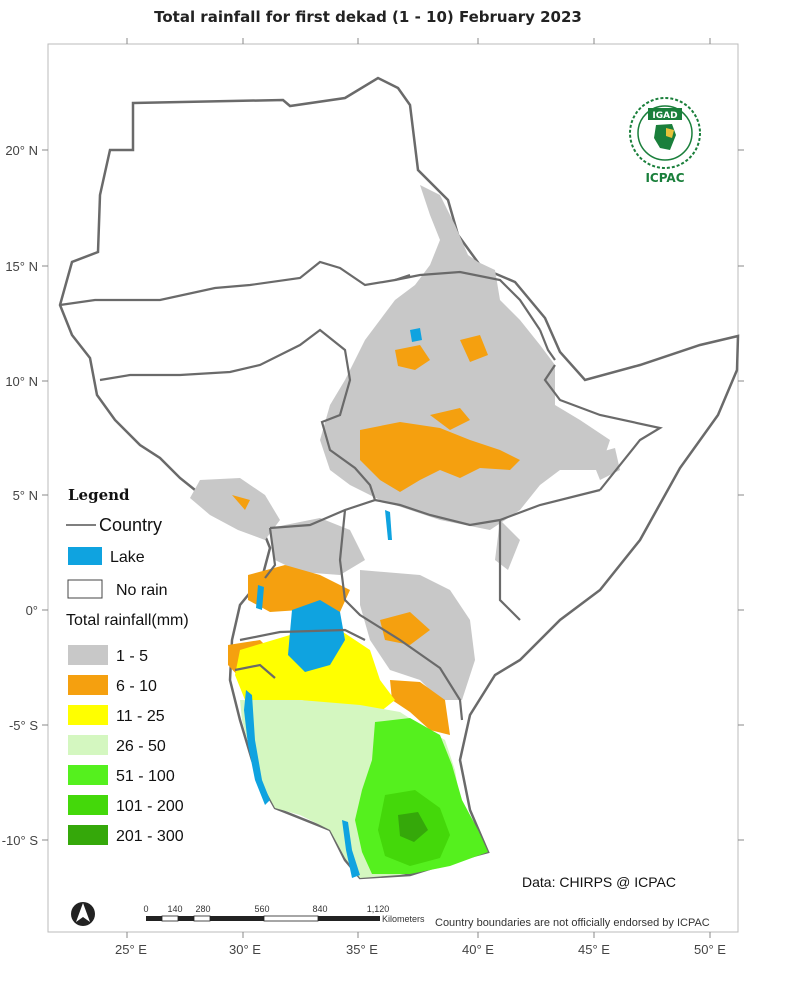 The width and height of the screenshot is (786, 981). What do you see at coordinates (202, 909) in the screenshot?
I see `scale-tick-label: 280` at bounding box center [202, 909].